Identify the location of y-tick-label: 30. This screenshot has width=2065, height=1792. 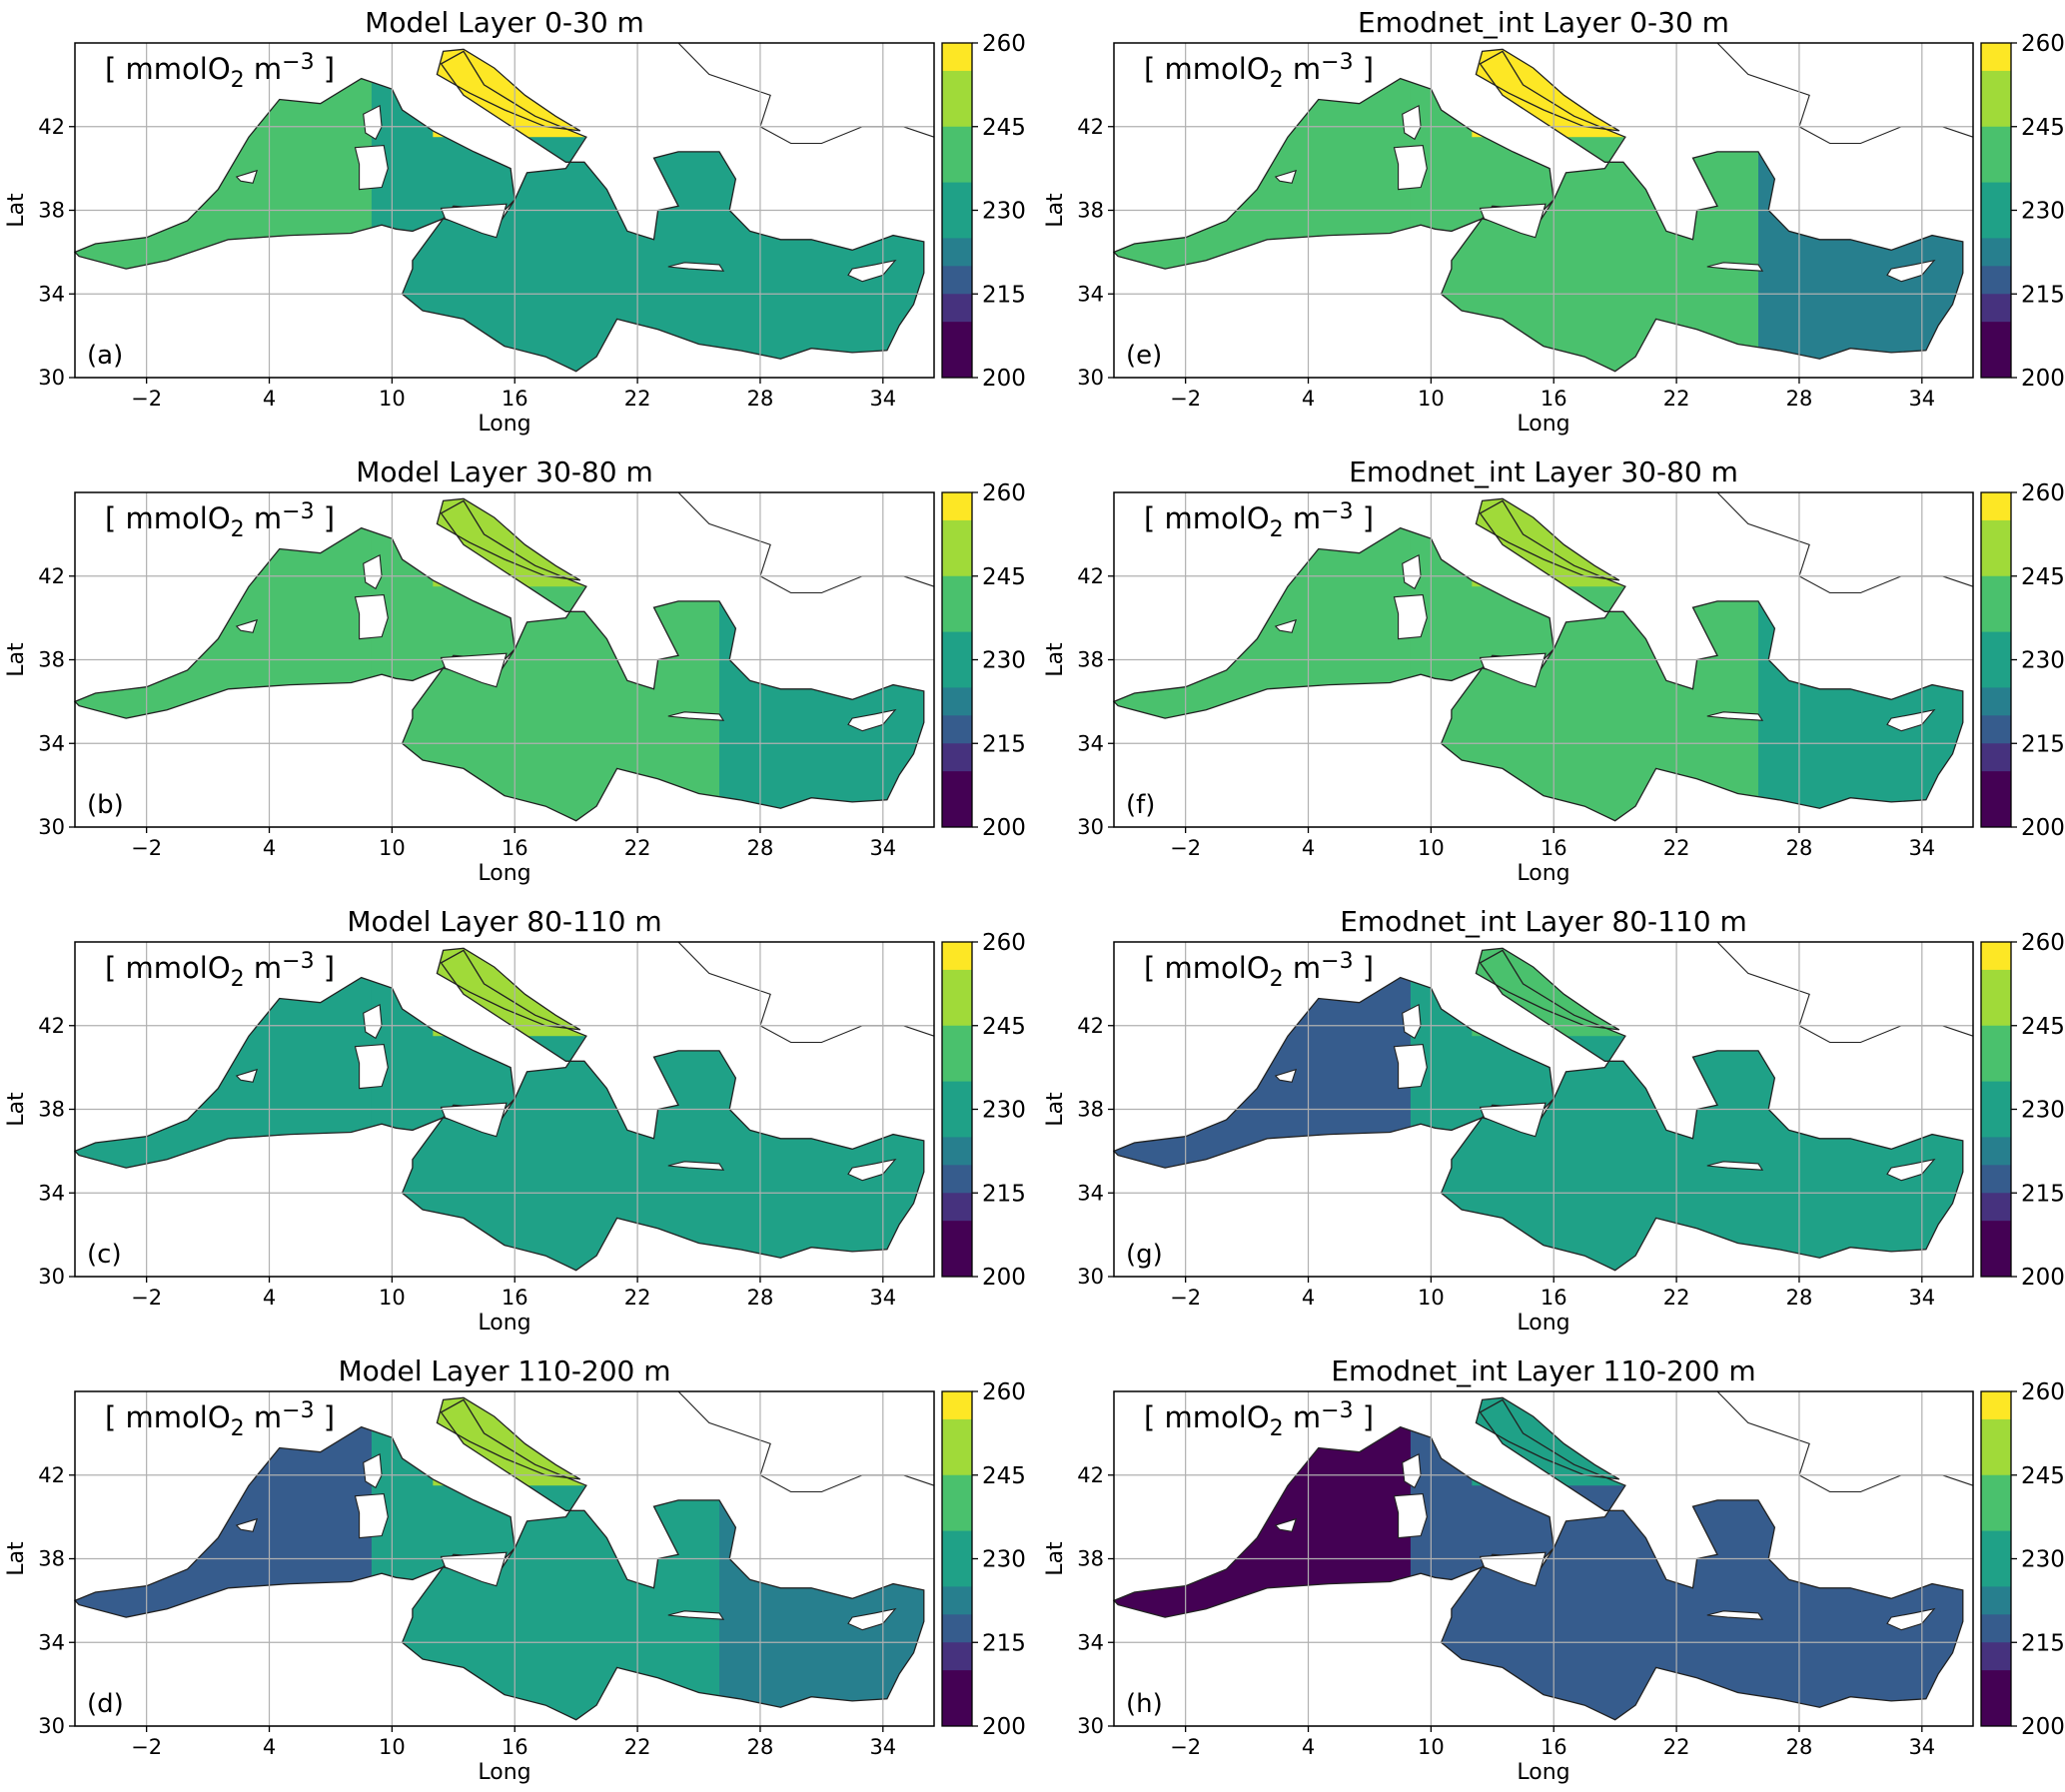
(1090, 827).